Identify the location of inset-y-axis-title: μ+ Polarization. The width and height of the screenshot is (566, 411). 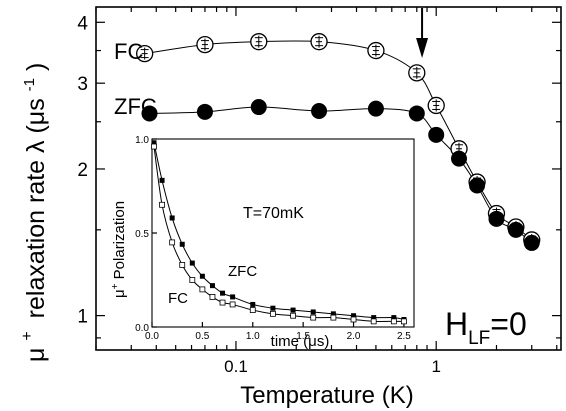
(119, 249).